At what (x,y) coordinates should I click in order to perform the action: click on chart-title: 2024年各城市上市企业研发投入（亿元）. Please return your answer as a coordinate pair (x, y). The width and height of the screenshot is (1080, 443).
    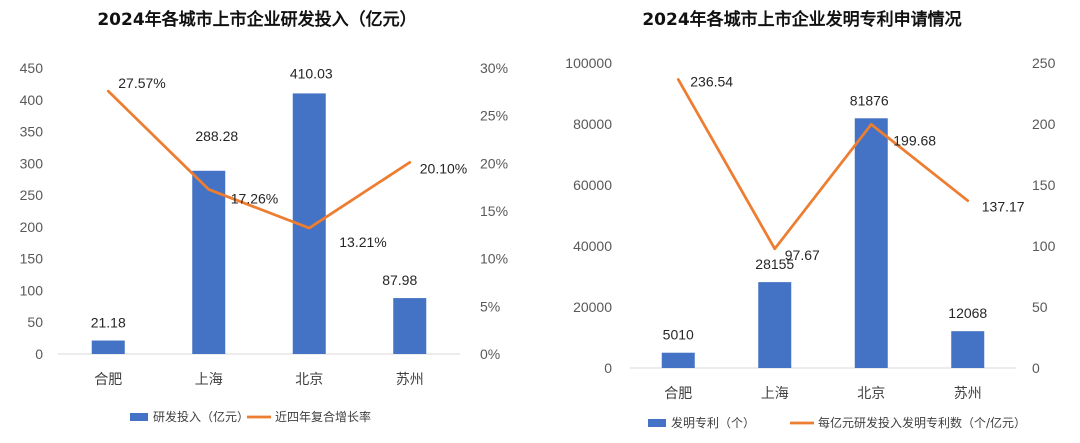
    Looking at the image, I should click on (256, 19).